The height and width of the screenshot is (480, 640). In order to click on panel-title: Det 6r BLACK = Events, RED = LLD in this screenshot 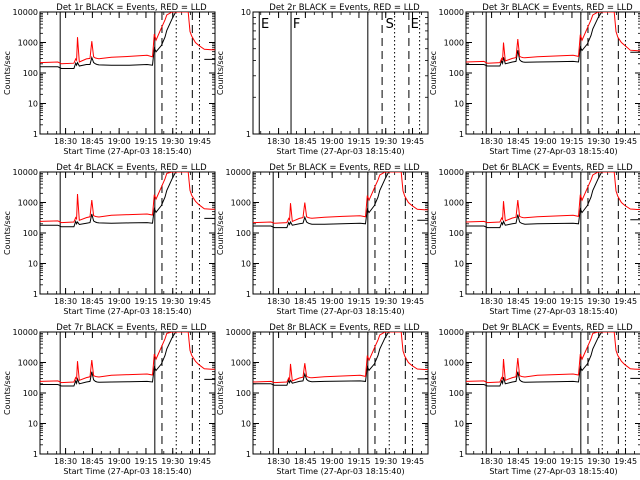, I will do `click(557, 168)`.